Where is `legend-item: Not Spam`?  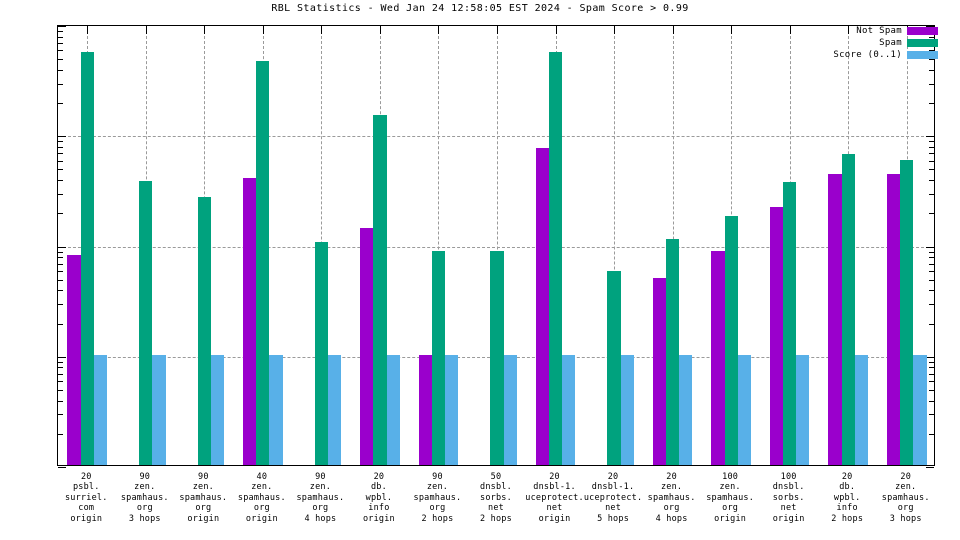 legend-item: Not Spam is located at coordinates (897, 31).